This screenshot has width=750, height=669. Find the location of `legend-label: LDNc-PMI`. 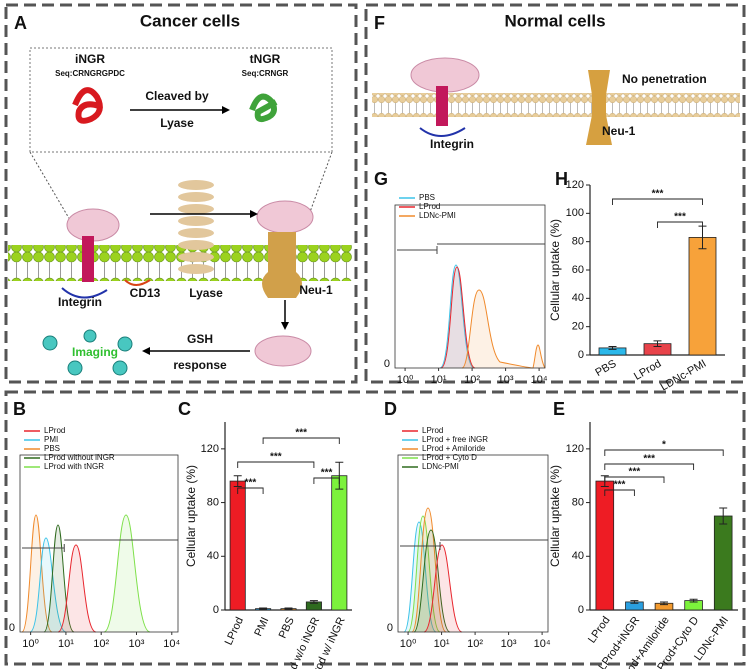

legend-label: LDNc-PMI is located at coordinates (440, 466).